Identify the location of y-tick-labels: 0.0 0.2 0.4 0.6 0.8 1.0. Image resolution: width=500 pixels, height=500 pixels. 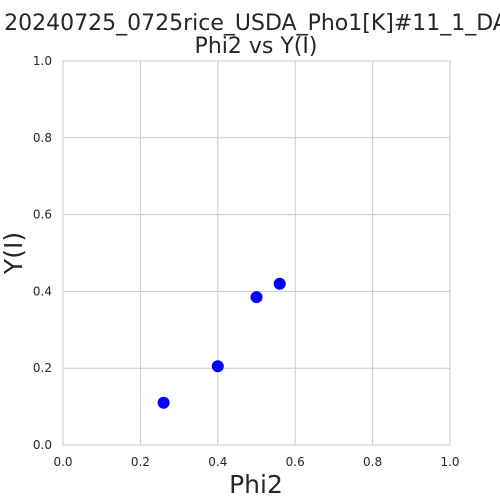
(42, 253).